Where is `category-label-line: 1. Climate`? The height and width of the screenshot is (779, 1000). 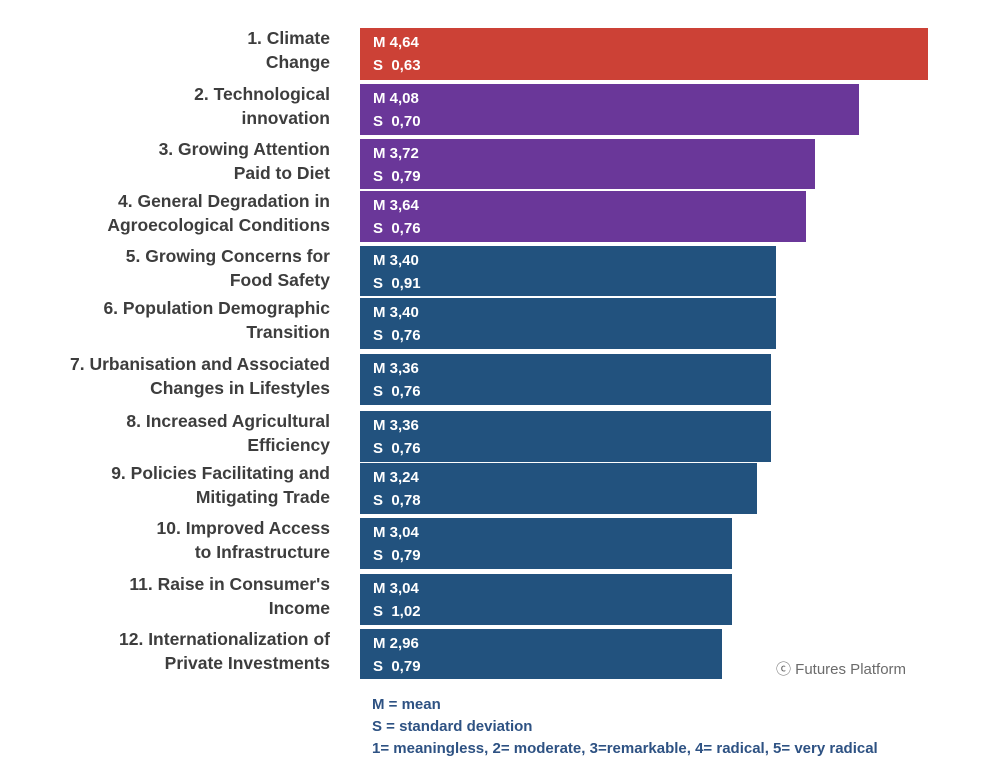 category-label-line: 1. Climate is located at coordinates (288, 38).